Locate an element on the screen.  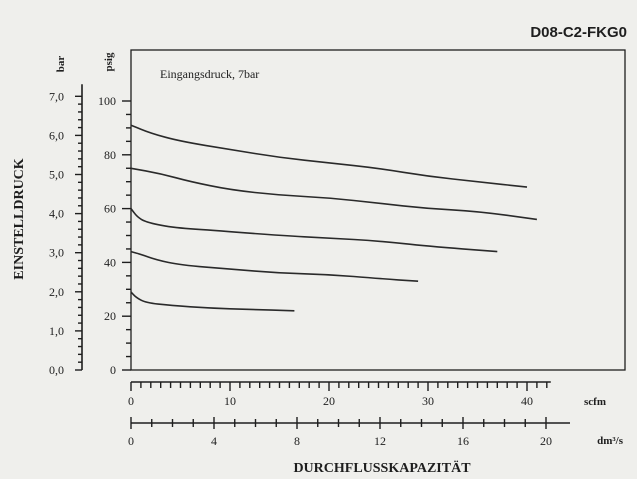
psig-tick-label: 0 is located at coordinates (113, 370).